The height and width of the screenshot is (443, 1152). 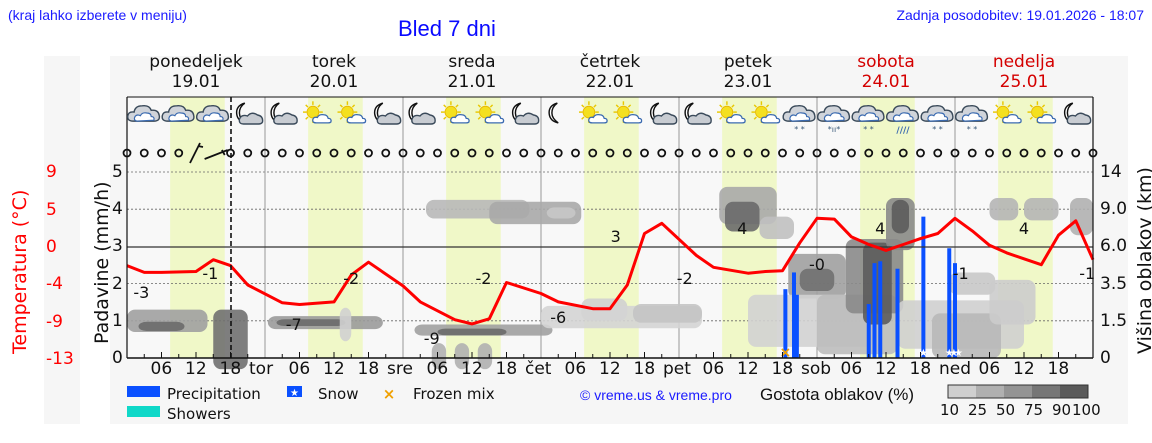 What do you see at coordinates (837, 394) in the screenshot?
I see `cloud-density-title: Gostota oblakov (%)` at bounding box center [837, 394].